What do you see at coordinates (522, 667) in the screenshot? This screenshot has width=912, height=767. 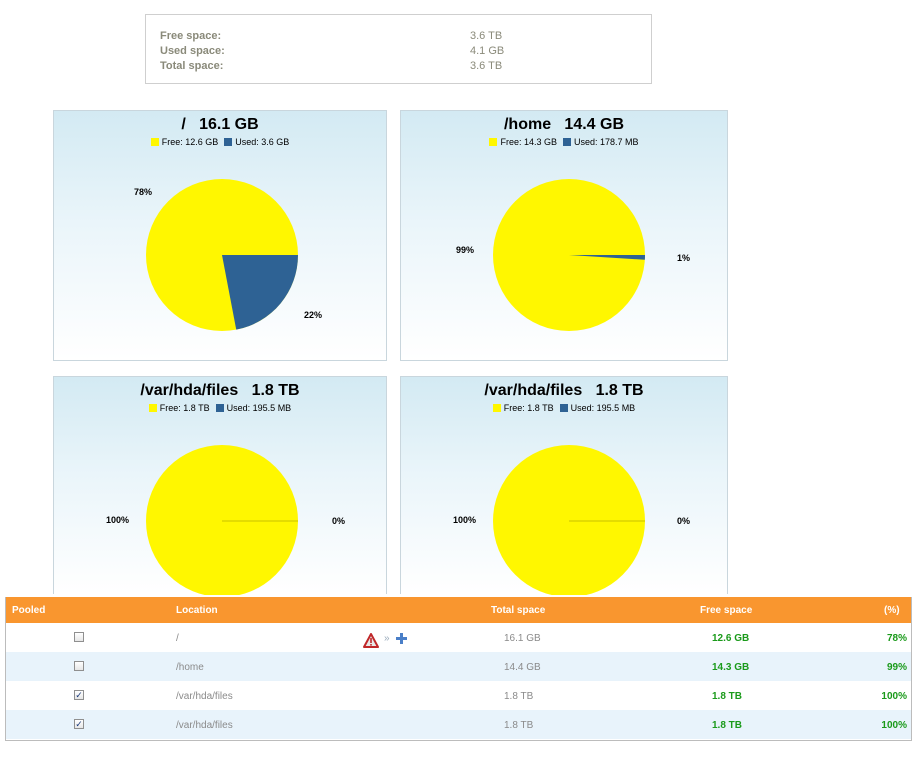 I see `total-space-cell: 14.4 GB` at bounding box center [522, 667].